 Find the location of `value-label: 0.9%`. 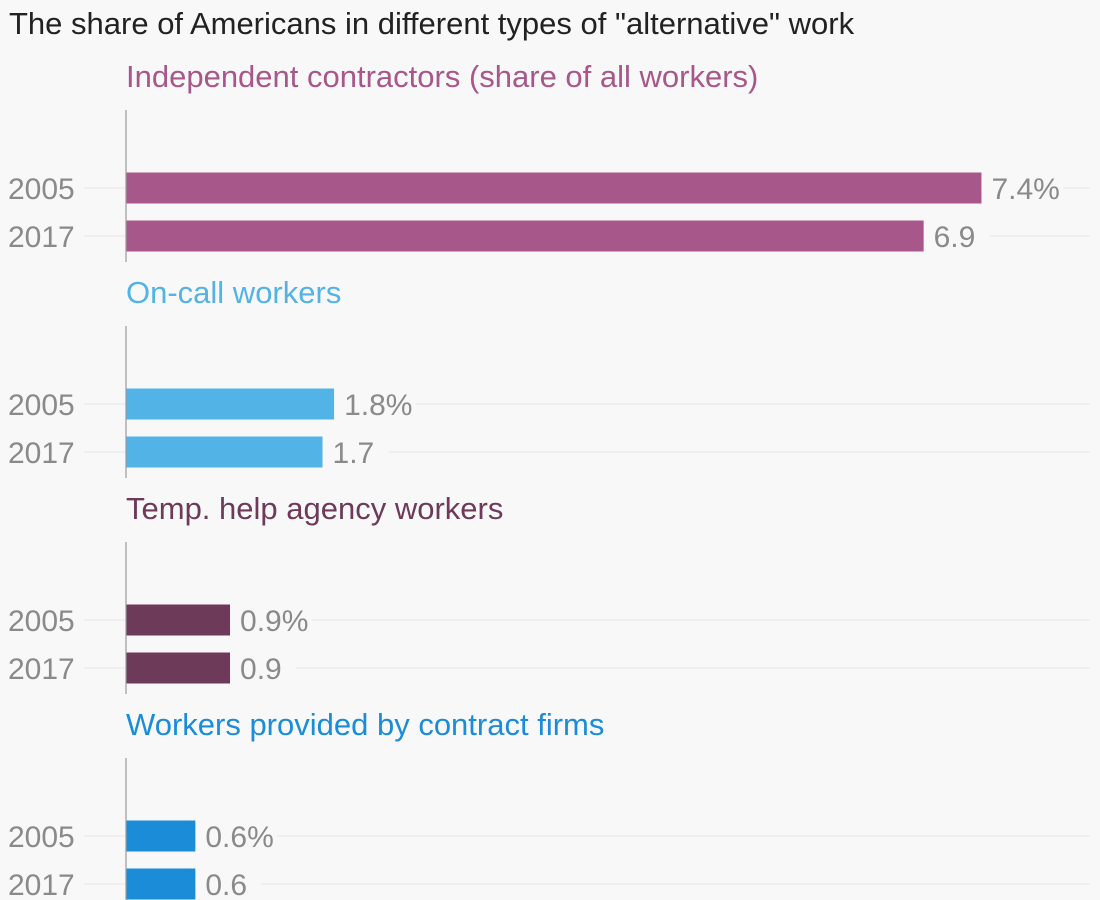

value-label: 0.9% is located at coordinates (274, 621).